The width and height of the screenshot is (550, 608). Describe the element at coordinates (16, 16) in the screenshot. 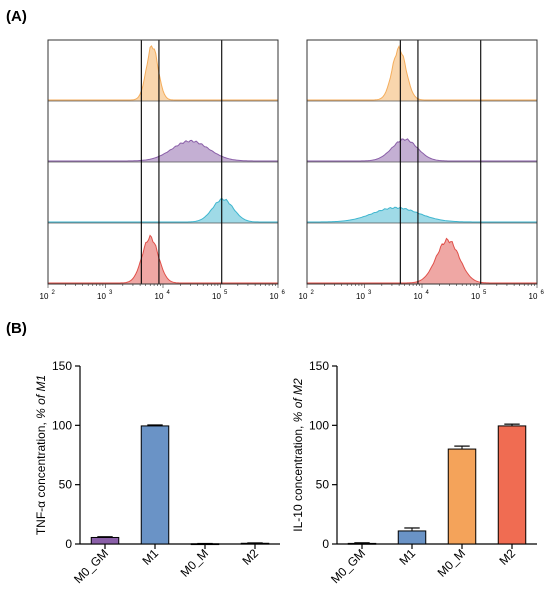

I see `panel-a-label: (A)` at that location.